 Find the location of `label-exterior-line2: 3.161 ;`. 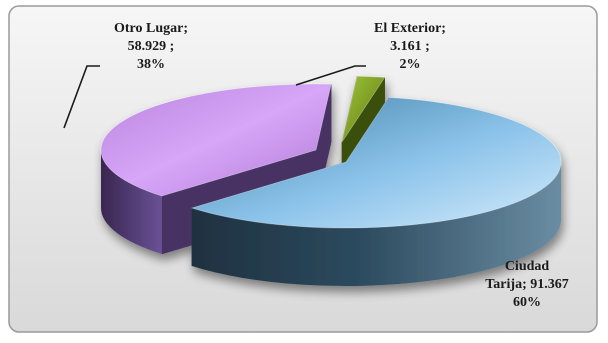

label-exterior-line2: 3.161 ; is located at coordinates (410, 46).